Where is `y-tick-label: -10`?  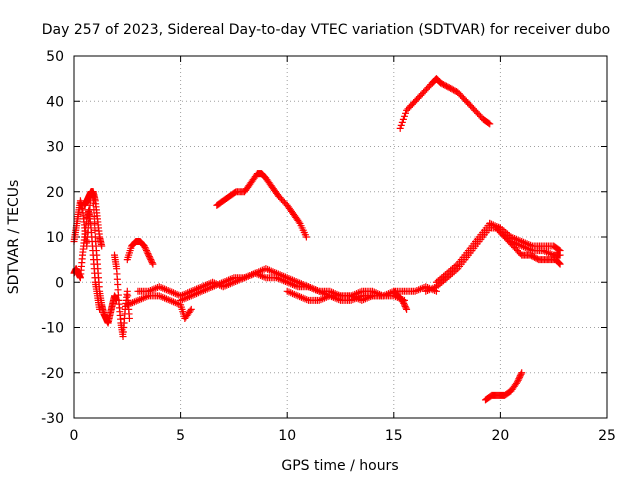 y-tick-label: -10 is located at coordinates (52, 329).